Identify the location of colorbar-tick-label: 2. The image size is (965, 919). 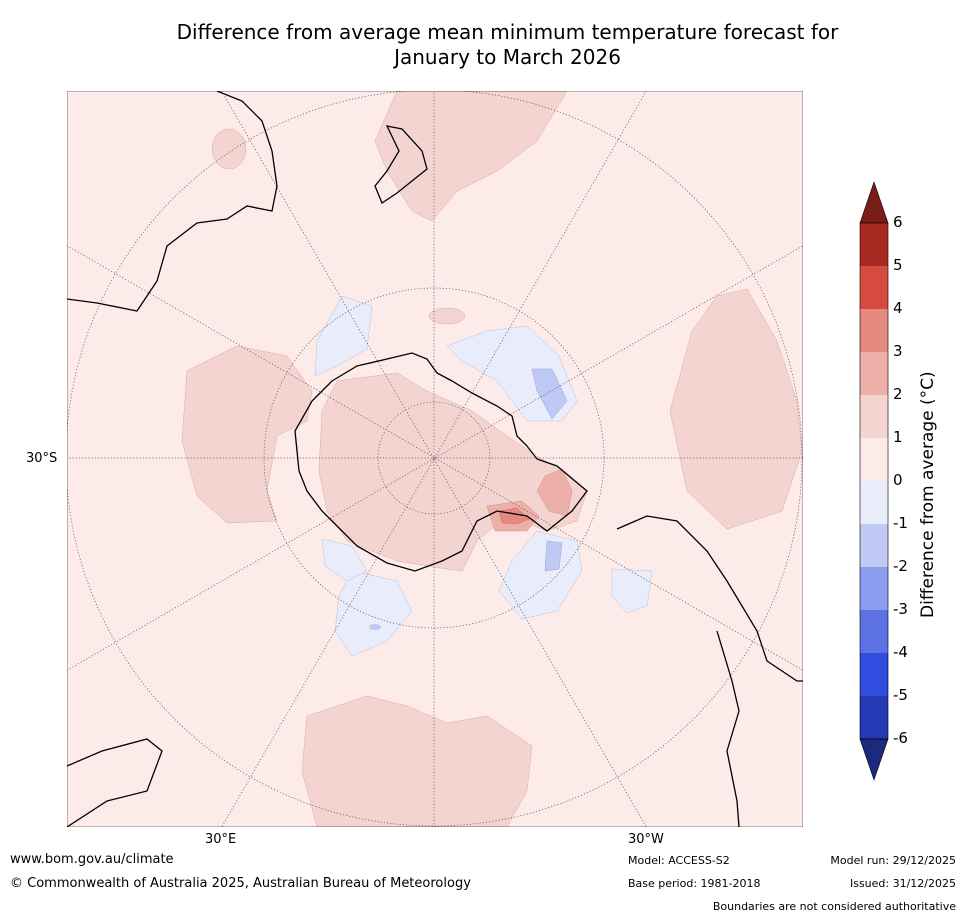
(898, 394).